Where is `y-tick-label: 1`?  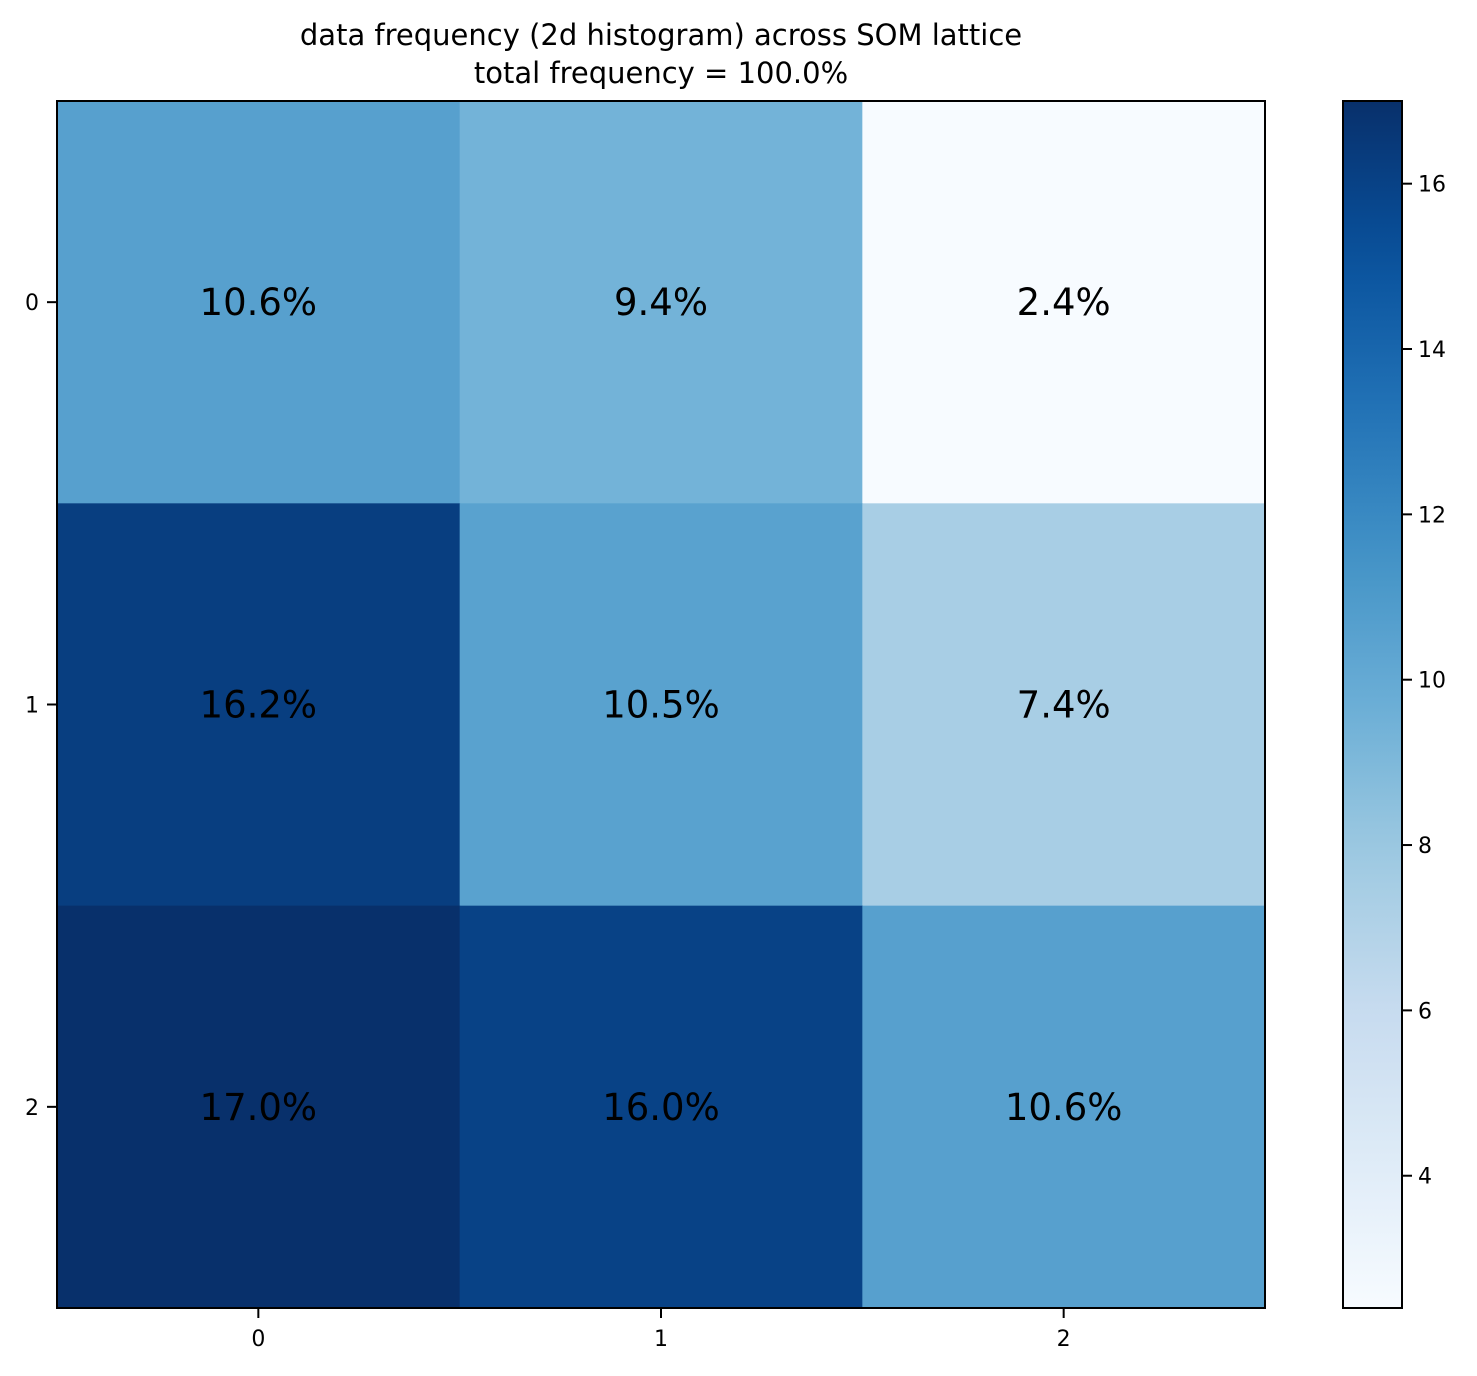 y-tick-label: 1 is located at coordinates (32, 706).